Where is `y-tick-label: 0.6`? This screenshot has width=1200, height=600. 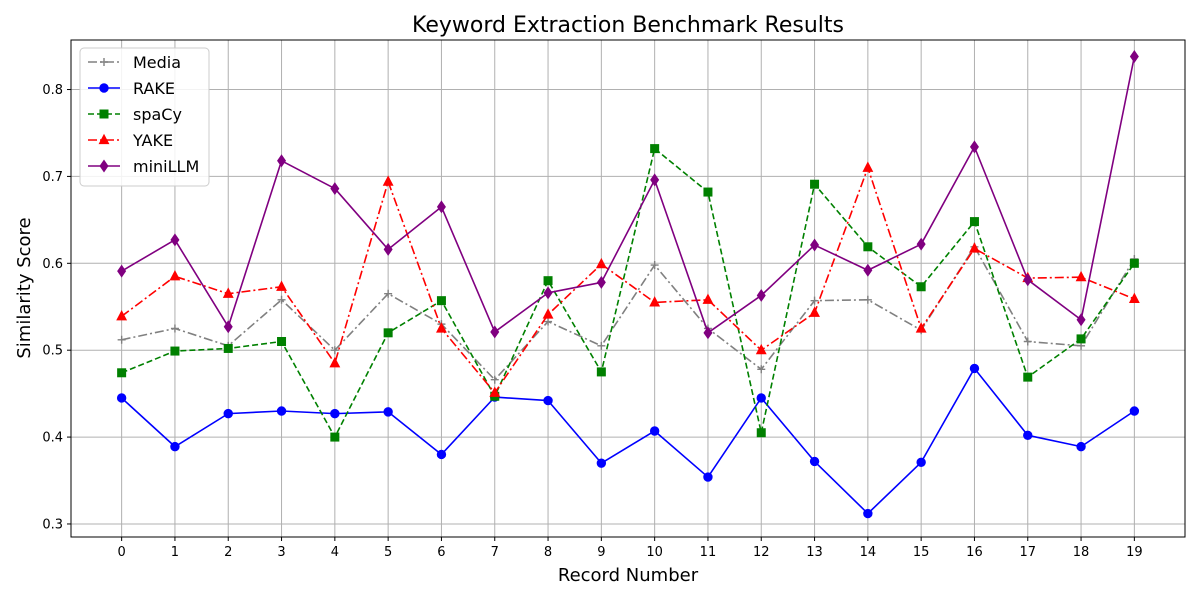 y-tick-label: 0.6 is located at coordinates (52, 264).